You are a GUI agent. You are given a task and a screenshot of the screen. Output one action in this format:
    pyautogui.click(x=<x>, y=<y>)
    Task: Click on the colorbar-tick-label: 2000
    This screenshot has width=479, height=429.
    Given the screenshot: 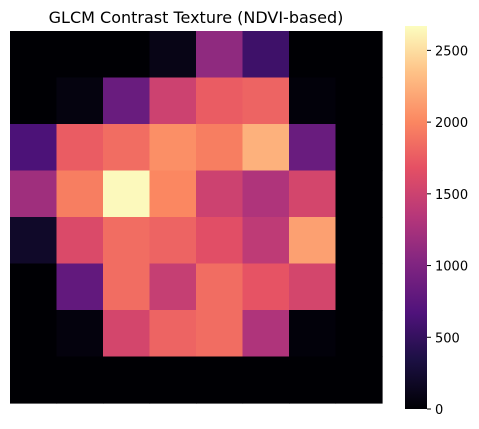 What is the action you would take?
    pyautogui.click(x=451, y=123)
    